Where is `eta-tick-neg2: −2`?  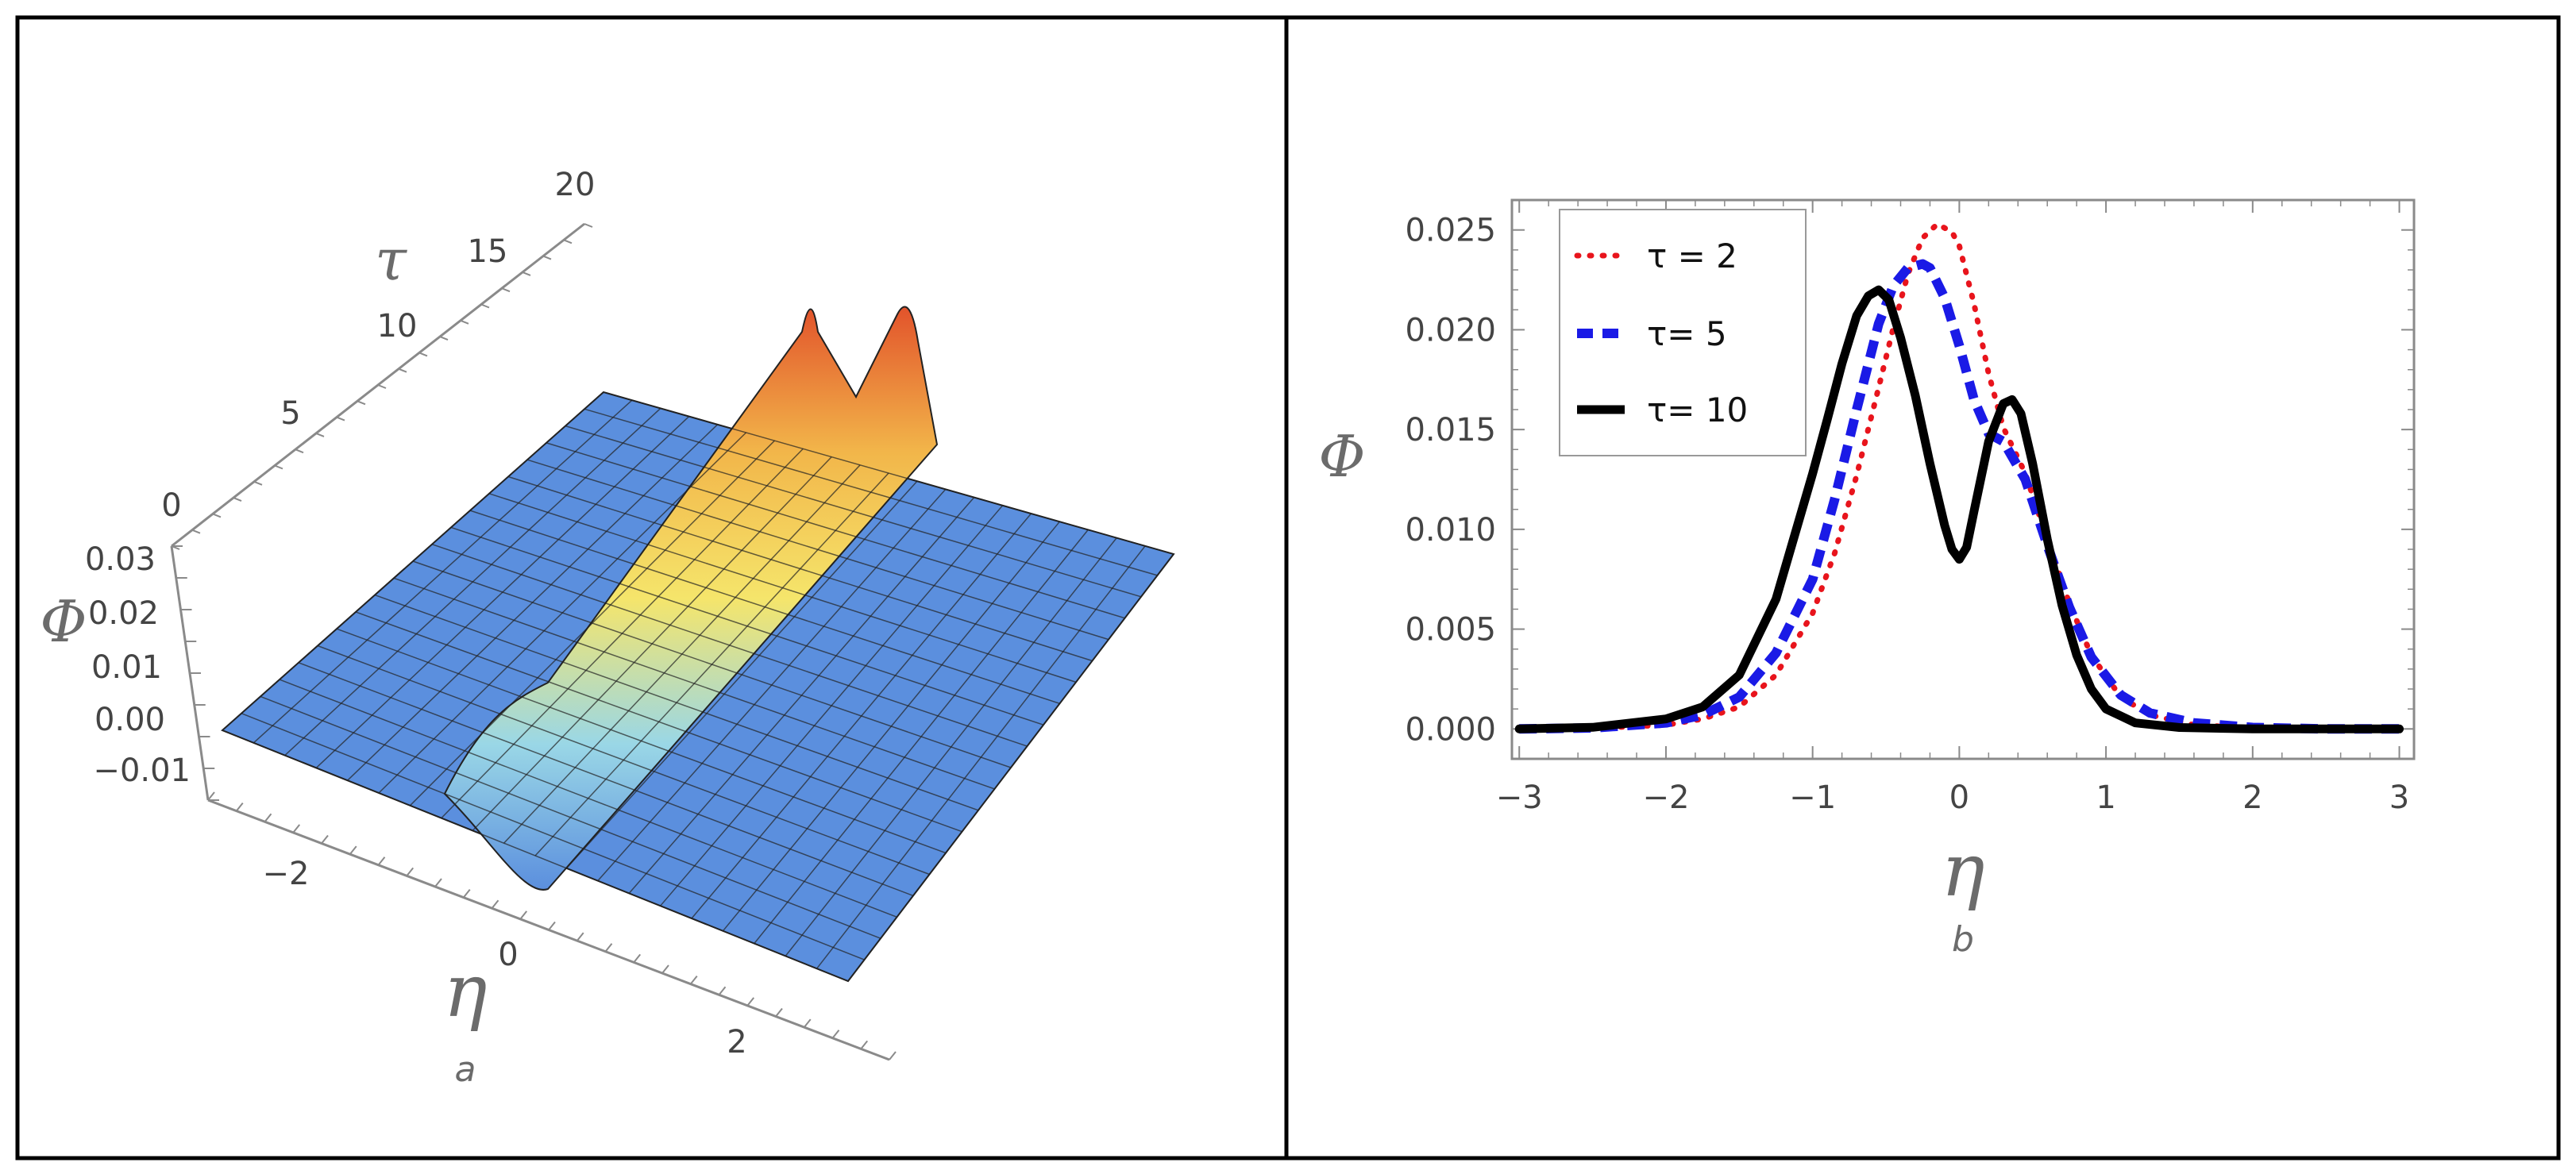
eta-tick-neg2: −2 is located at coordinates (286, 874).